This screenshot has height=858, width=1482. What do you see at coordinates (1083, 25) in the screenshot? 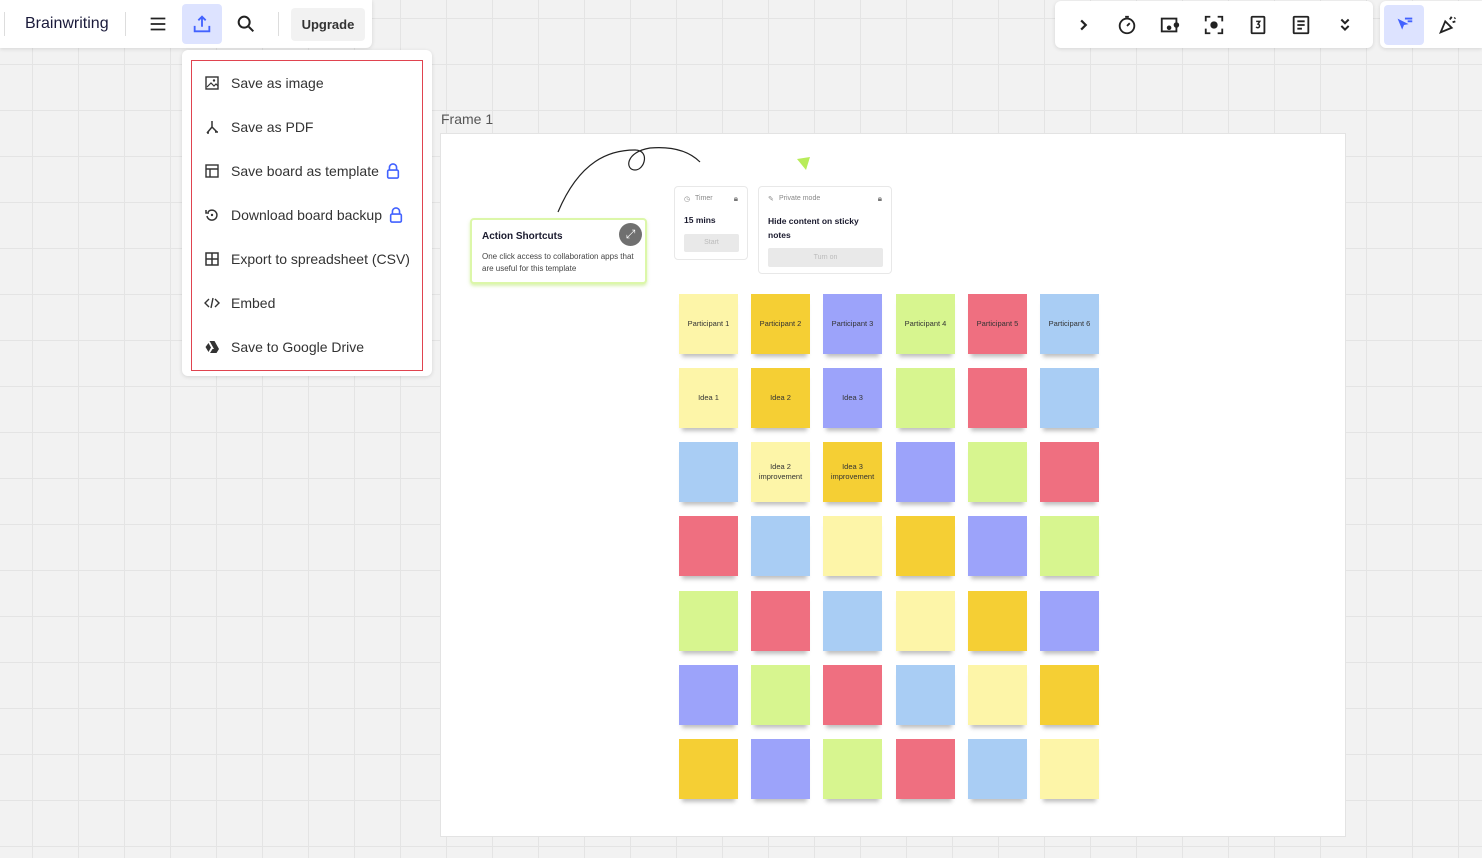
I see `expand-button` at bounding box center [1083, 25].